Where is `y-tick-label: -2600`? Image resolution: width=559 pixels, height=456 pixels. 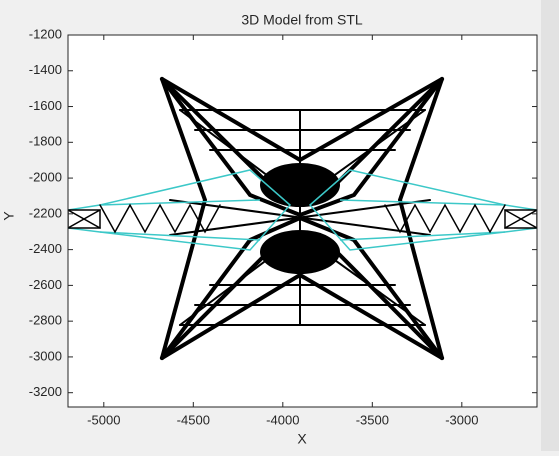
y-tick-label: -2600 is located at coordinates (45, 284).